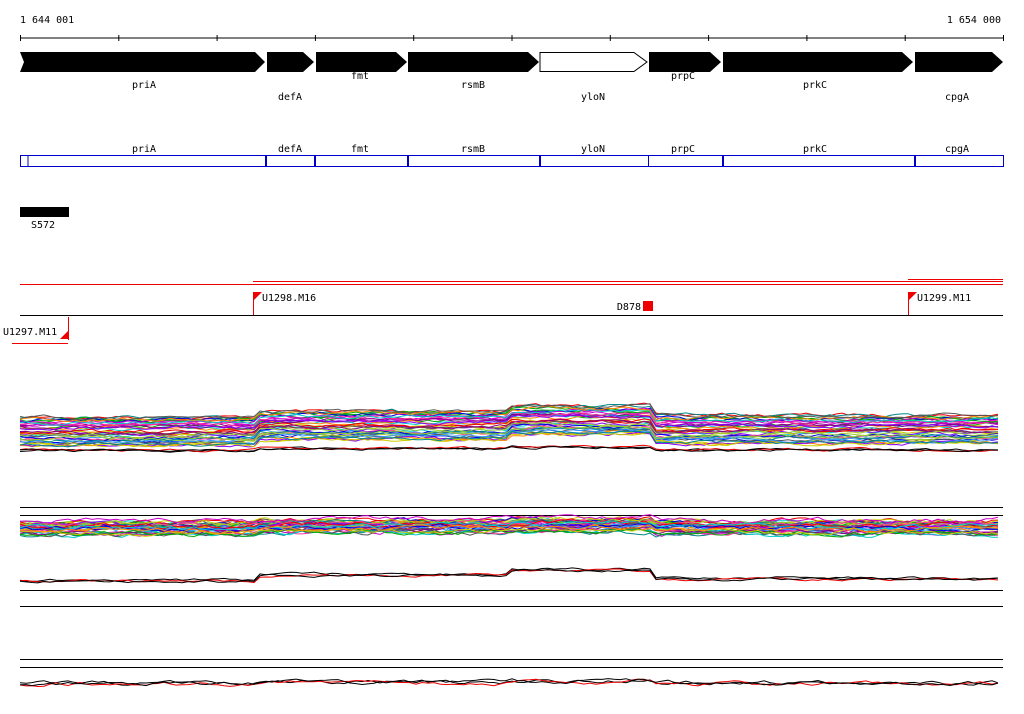 The image size is (1024, 714). I want to click on box-label: defA, so click(290, 149).